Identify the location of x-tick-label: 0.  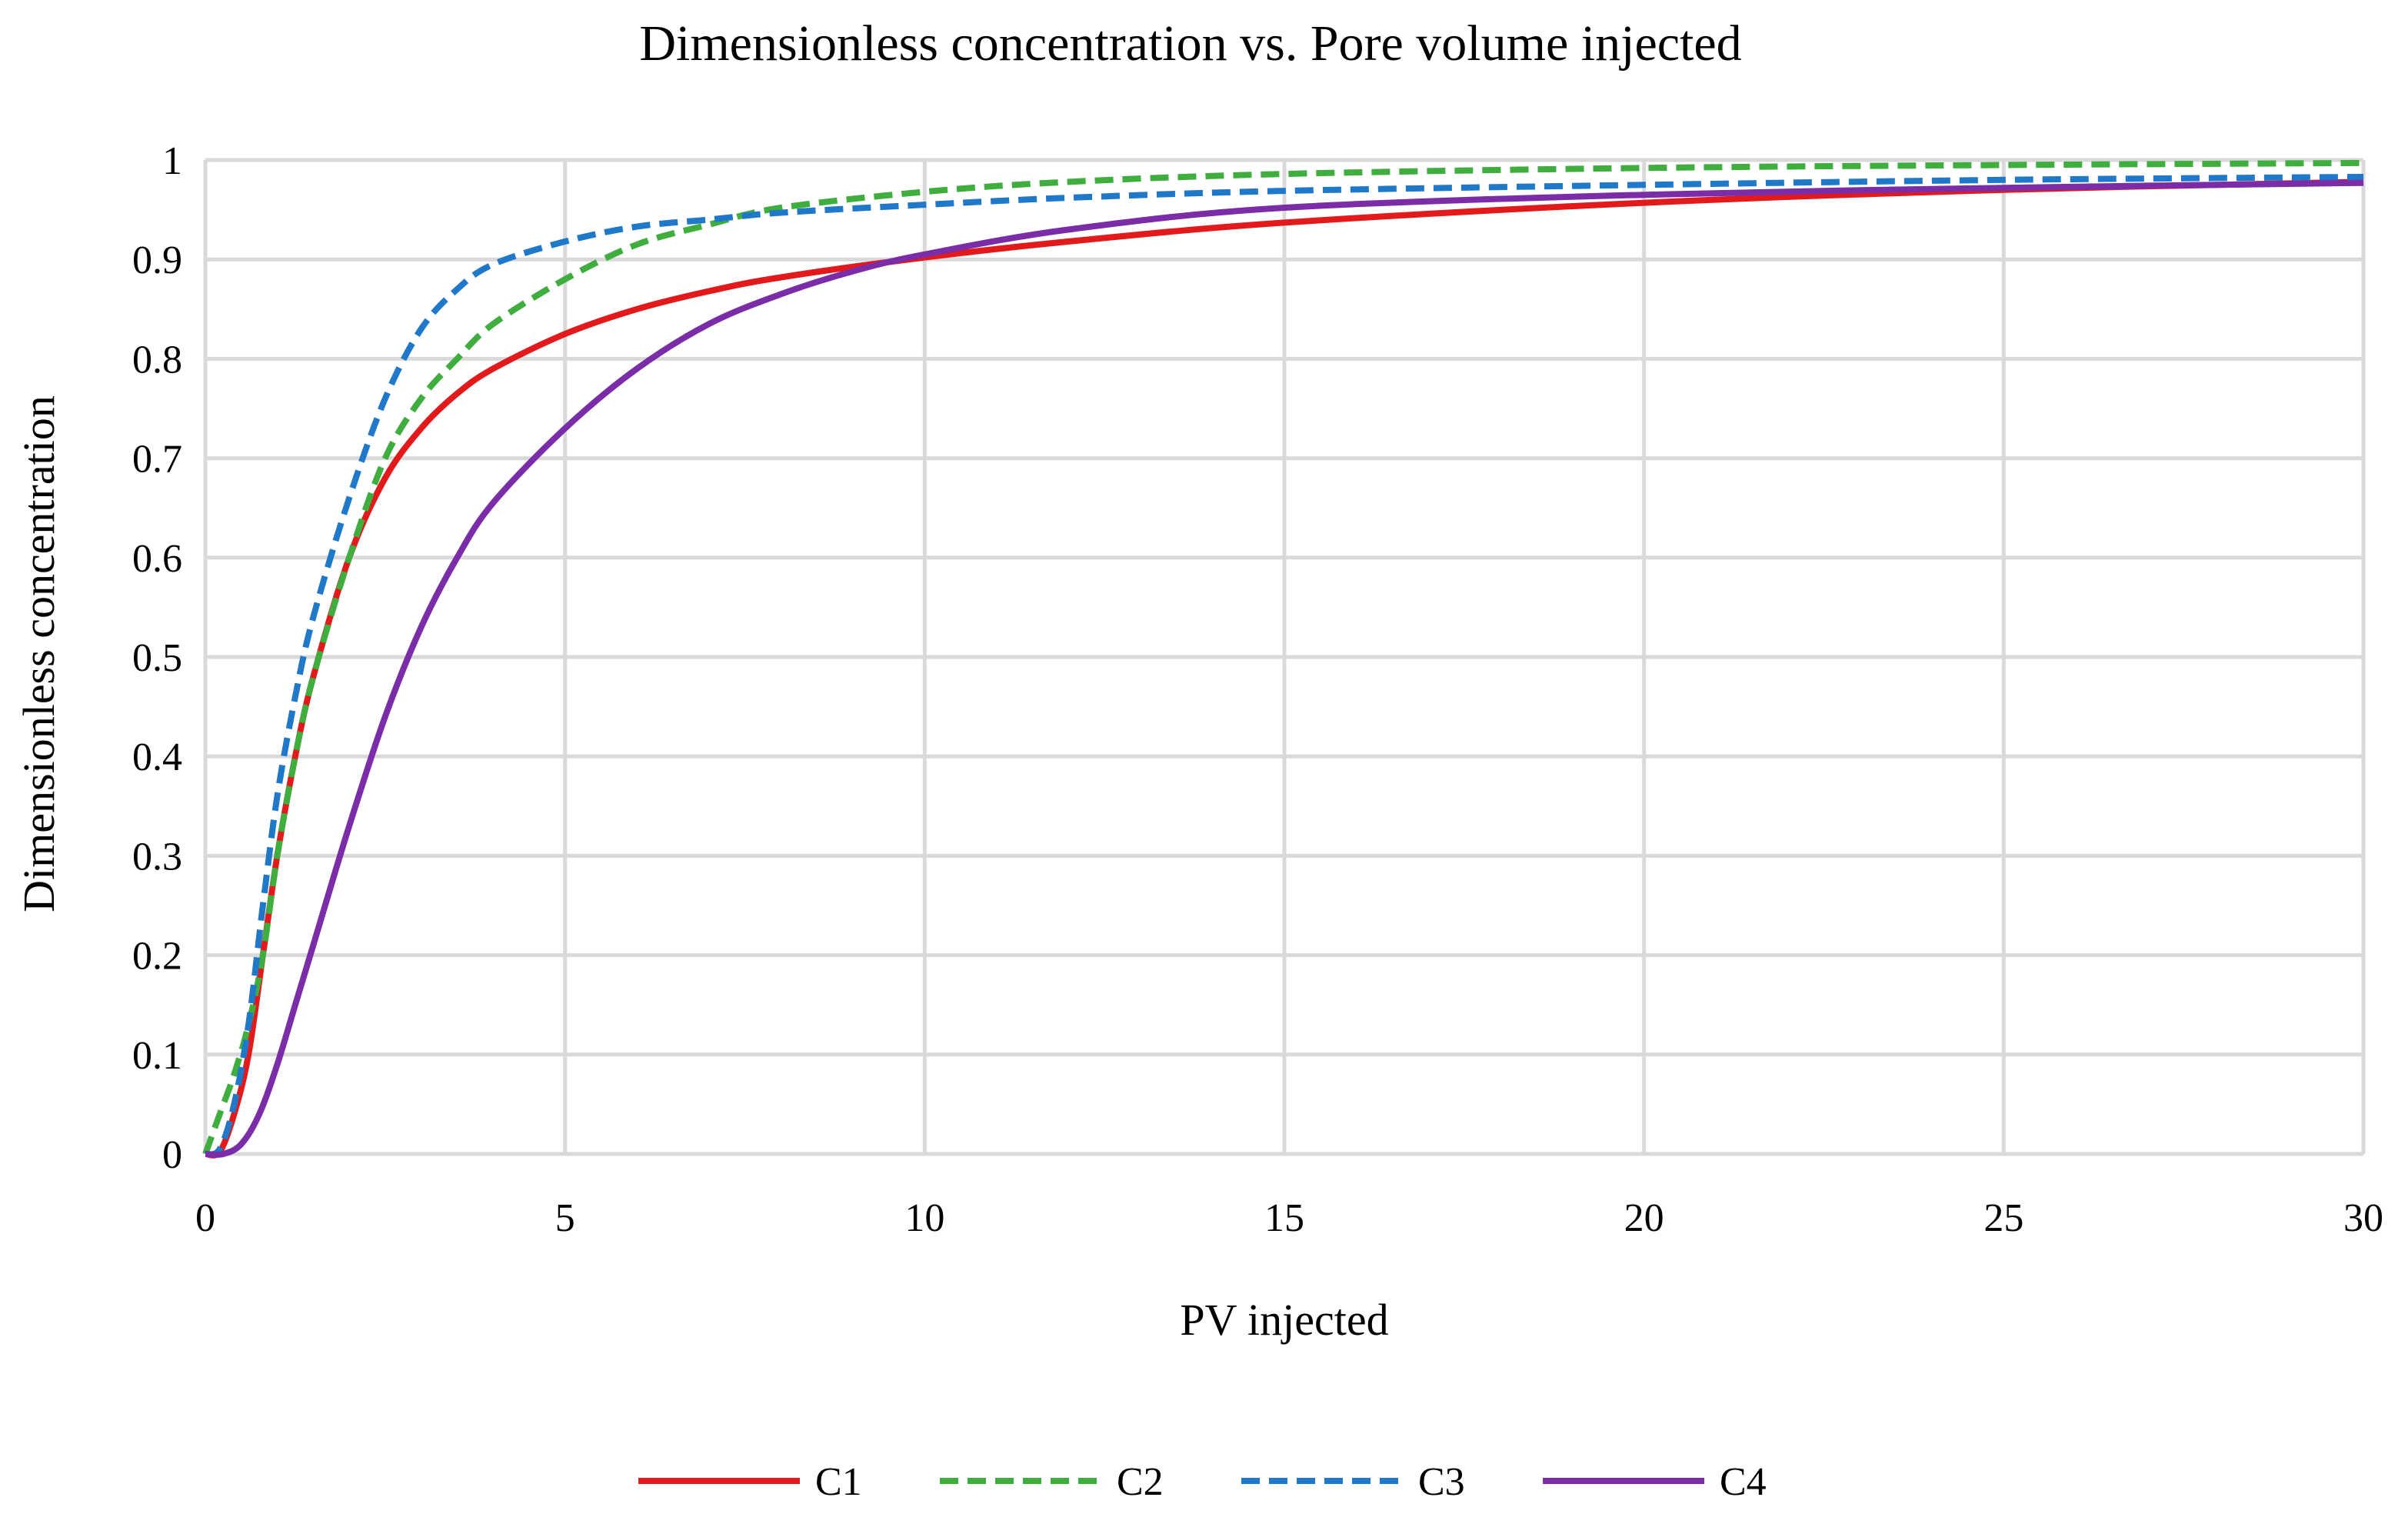
(205, 1218).